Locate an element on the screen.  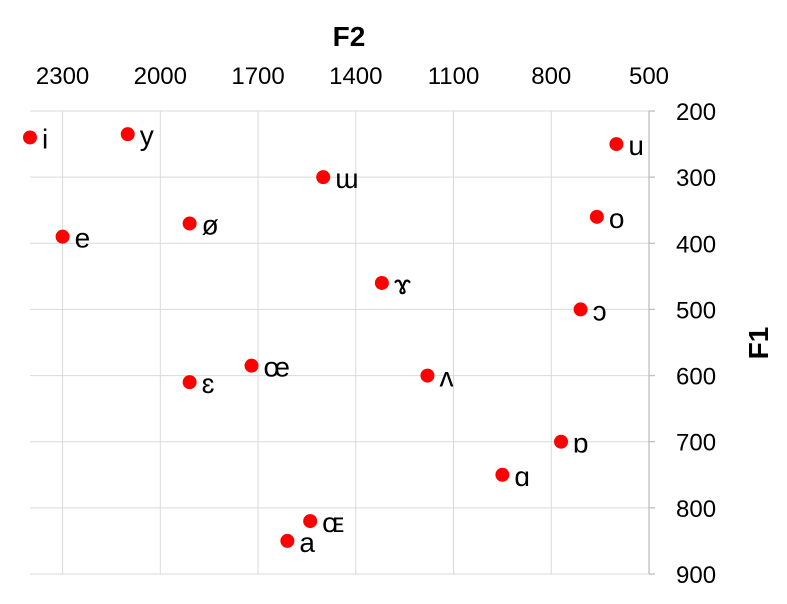
y-tick-label: 700 is located at coordinates (696, 443).